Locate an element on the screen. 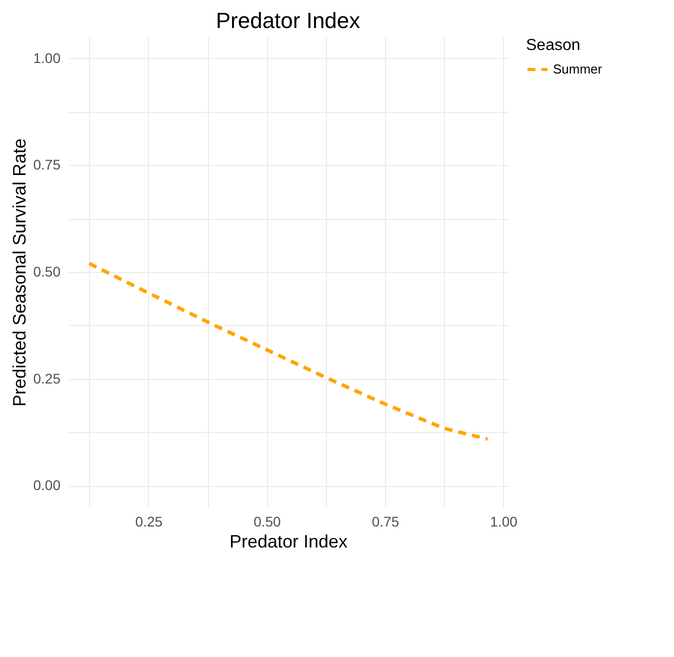 The width and height of the screenshot is (674, 657). y-tick-label: 0.25 is located at coordinates (47, 378).